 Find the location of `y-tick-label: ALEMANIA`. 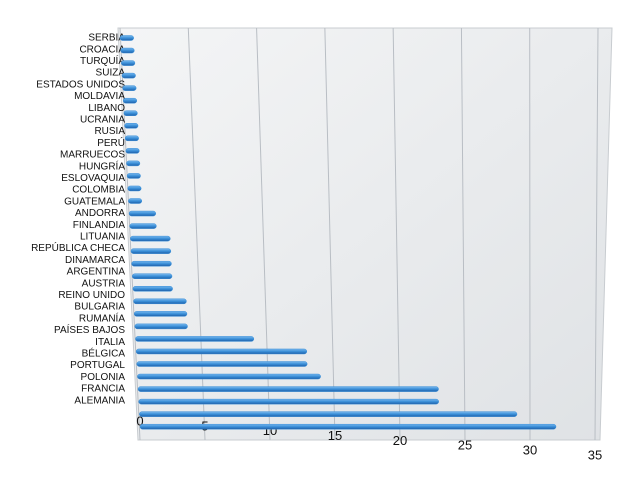

y-tick-label: ALEMANIA is located at coordinates (99, 400).